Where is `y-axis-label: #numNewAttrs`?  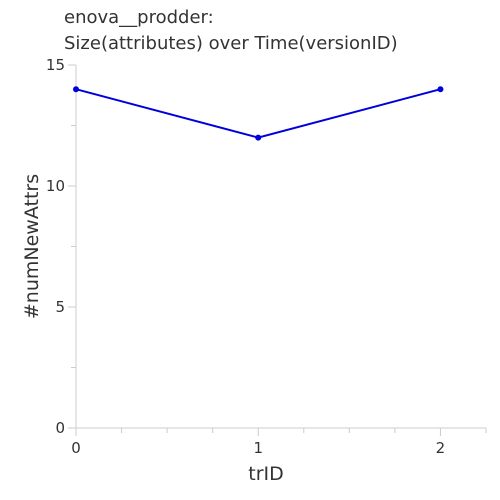
y-axis-label: #numNewAttrs is located at coordinates (32, 246).